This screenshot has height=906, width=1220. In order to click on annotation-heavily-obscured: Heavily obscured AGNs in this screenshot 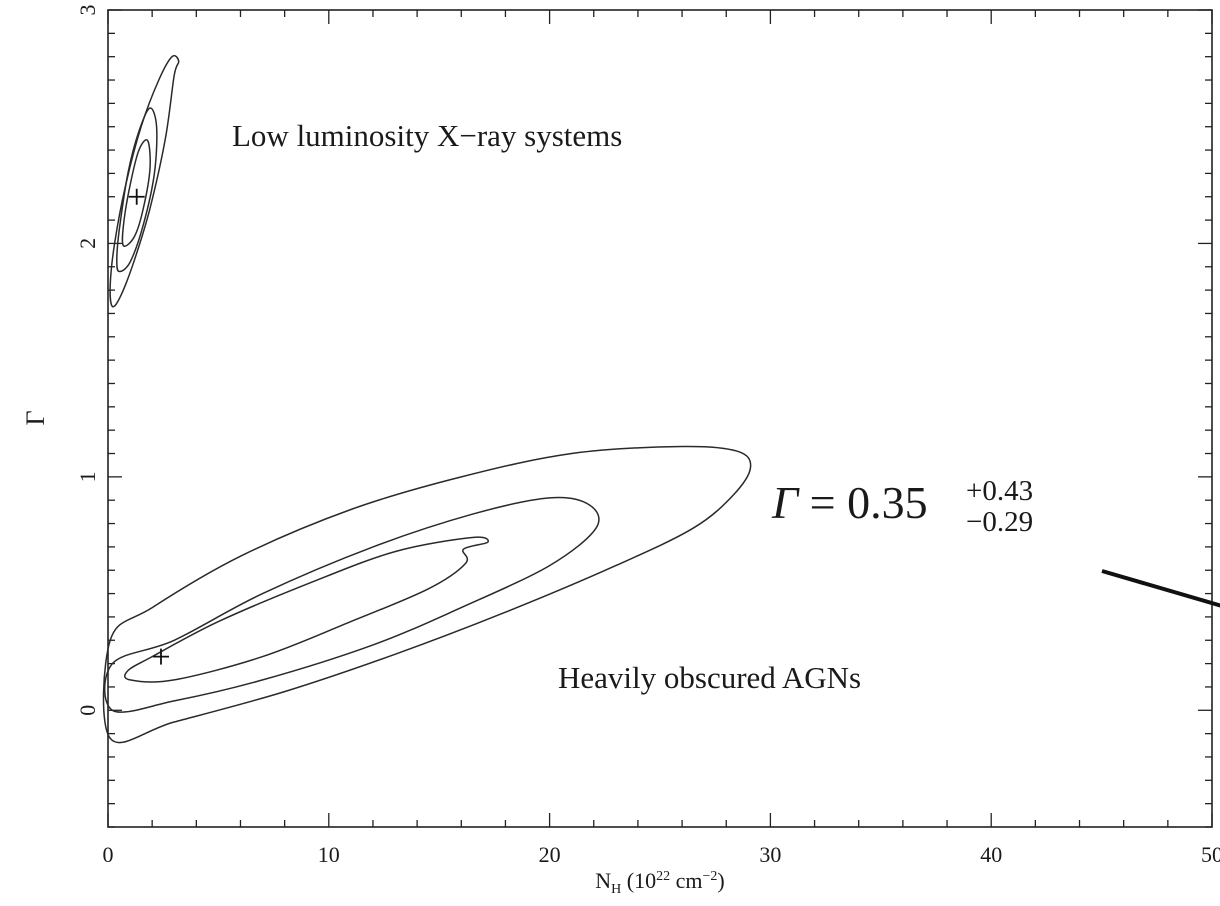, I will do `click(709, 677)`.